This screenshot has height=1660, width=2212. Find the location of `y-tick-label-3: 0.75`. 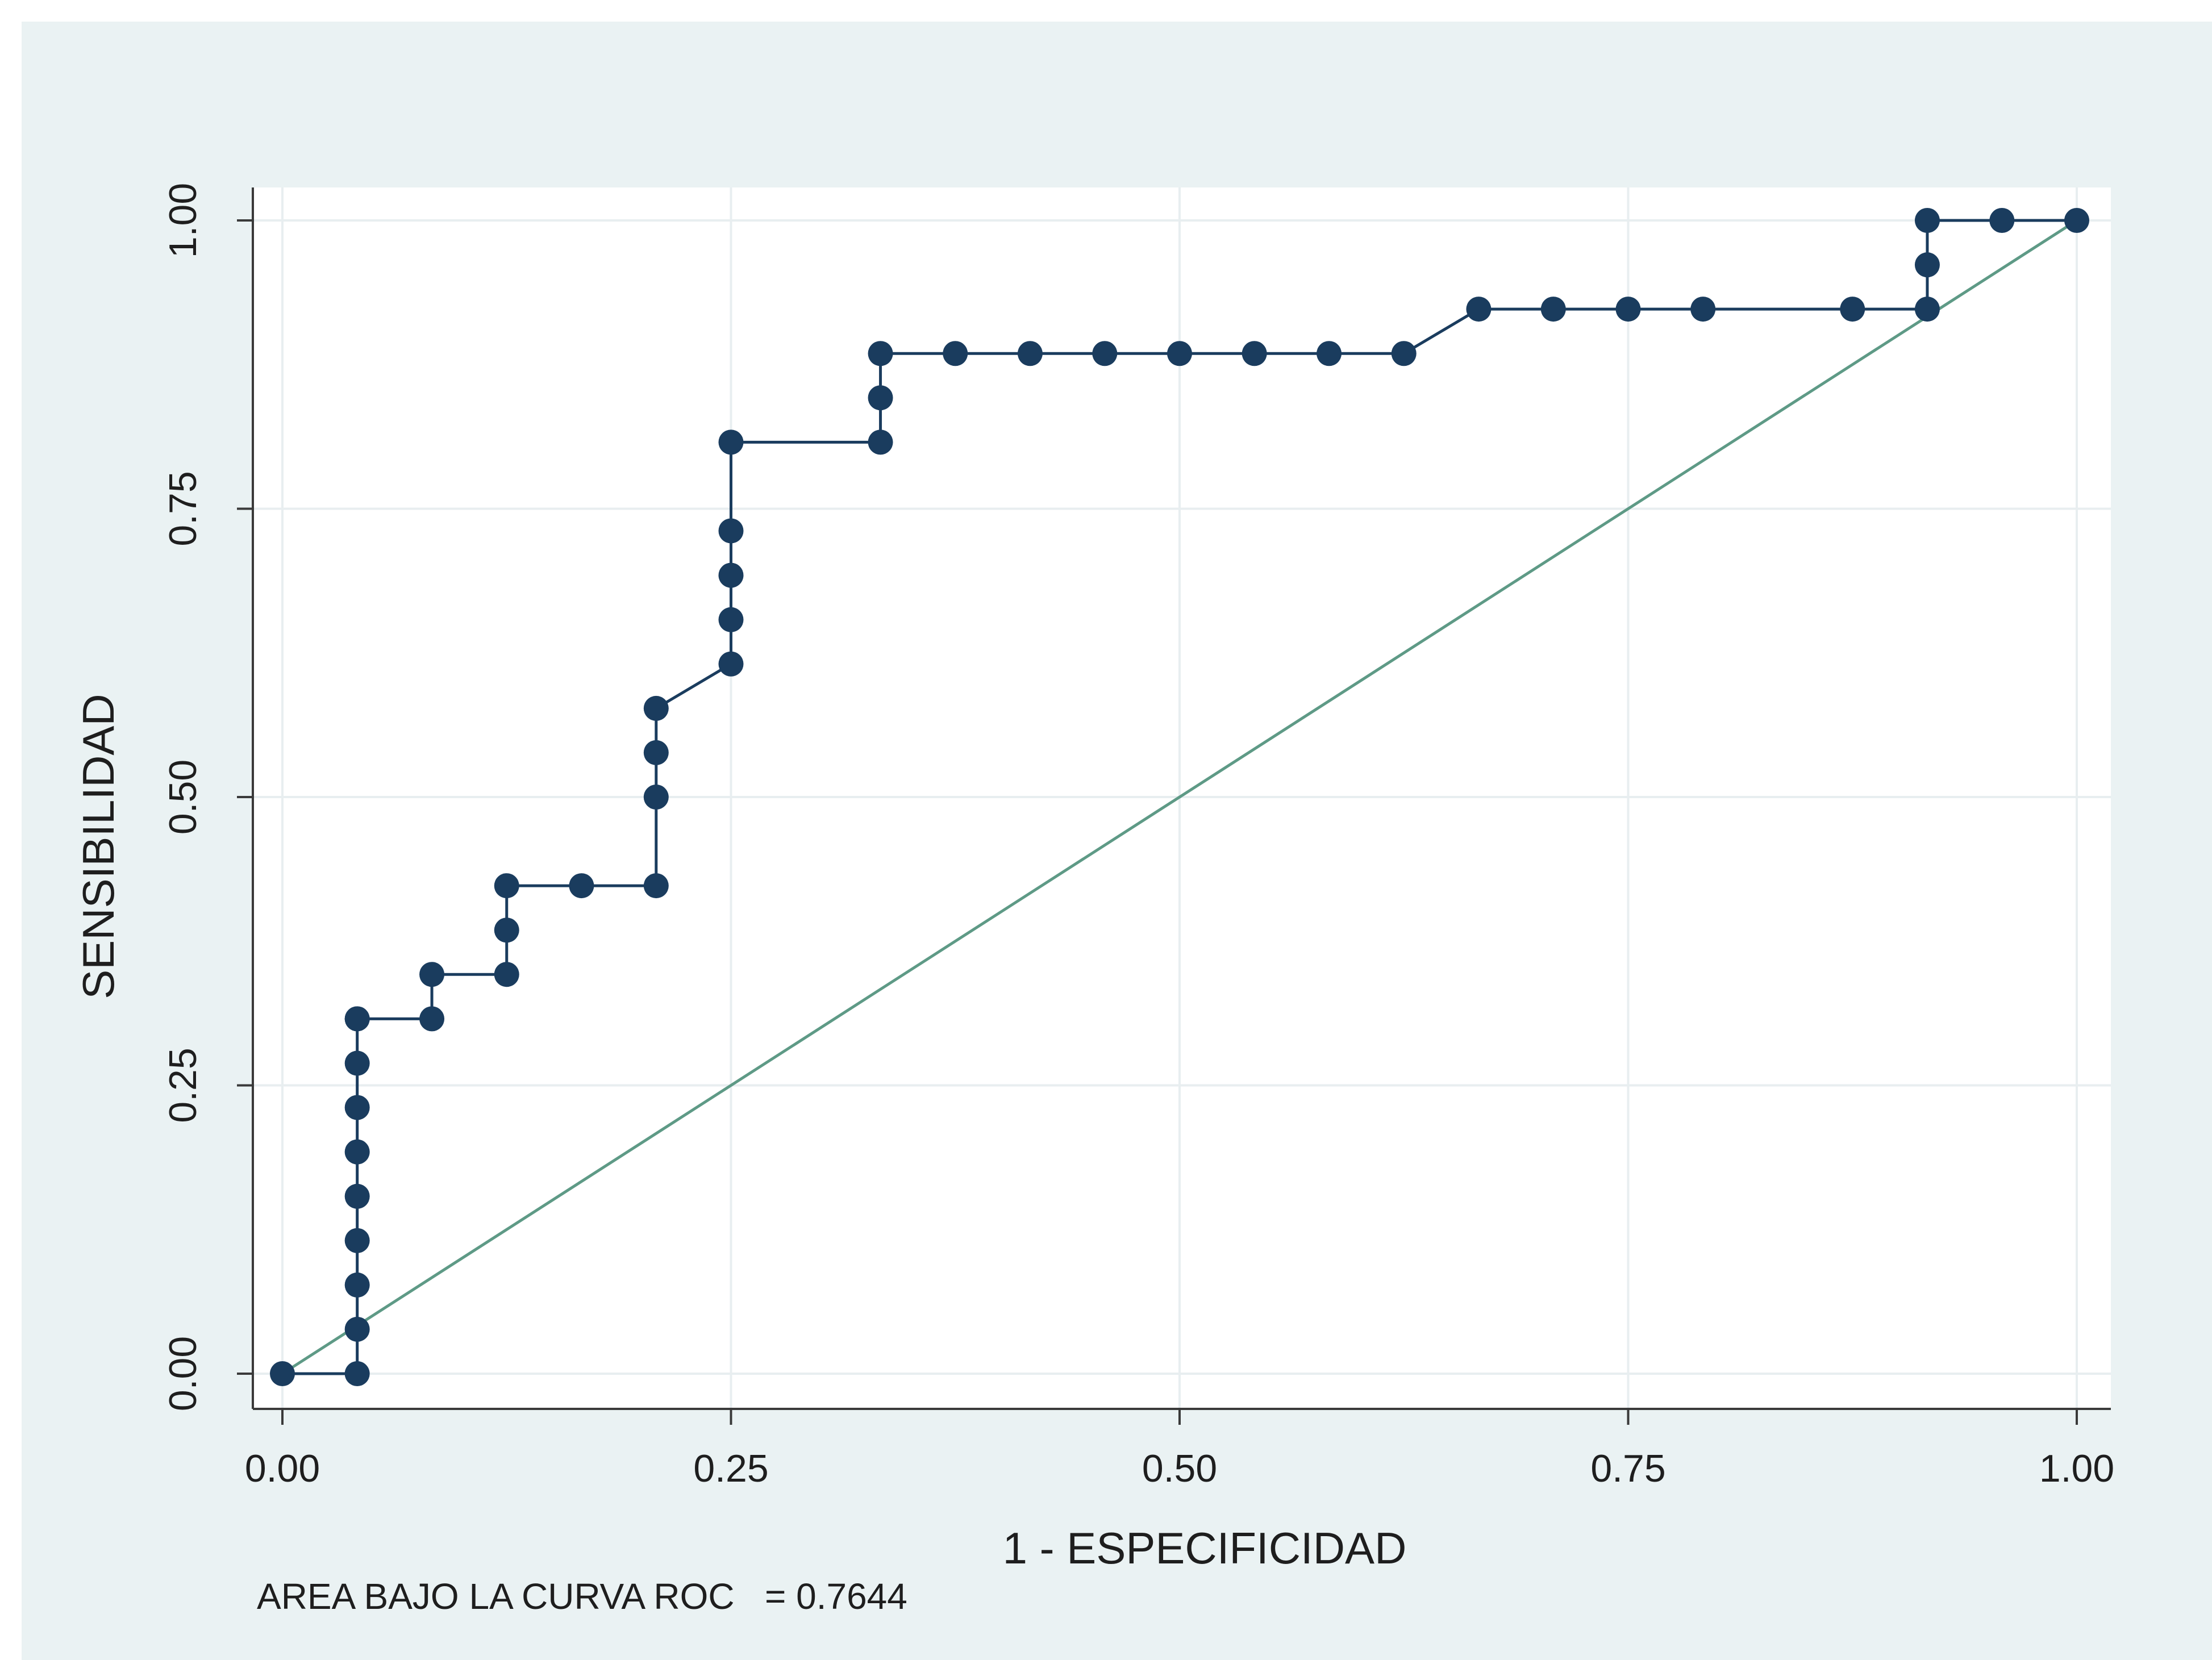

y-tick-label-3: 0.75 is located at coordinates (183, 508).